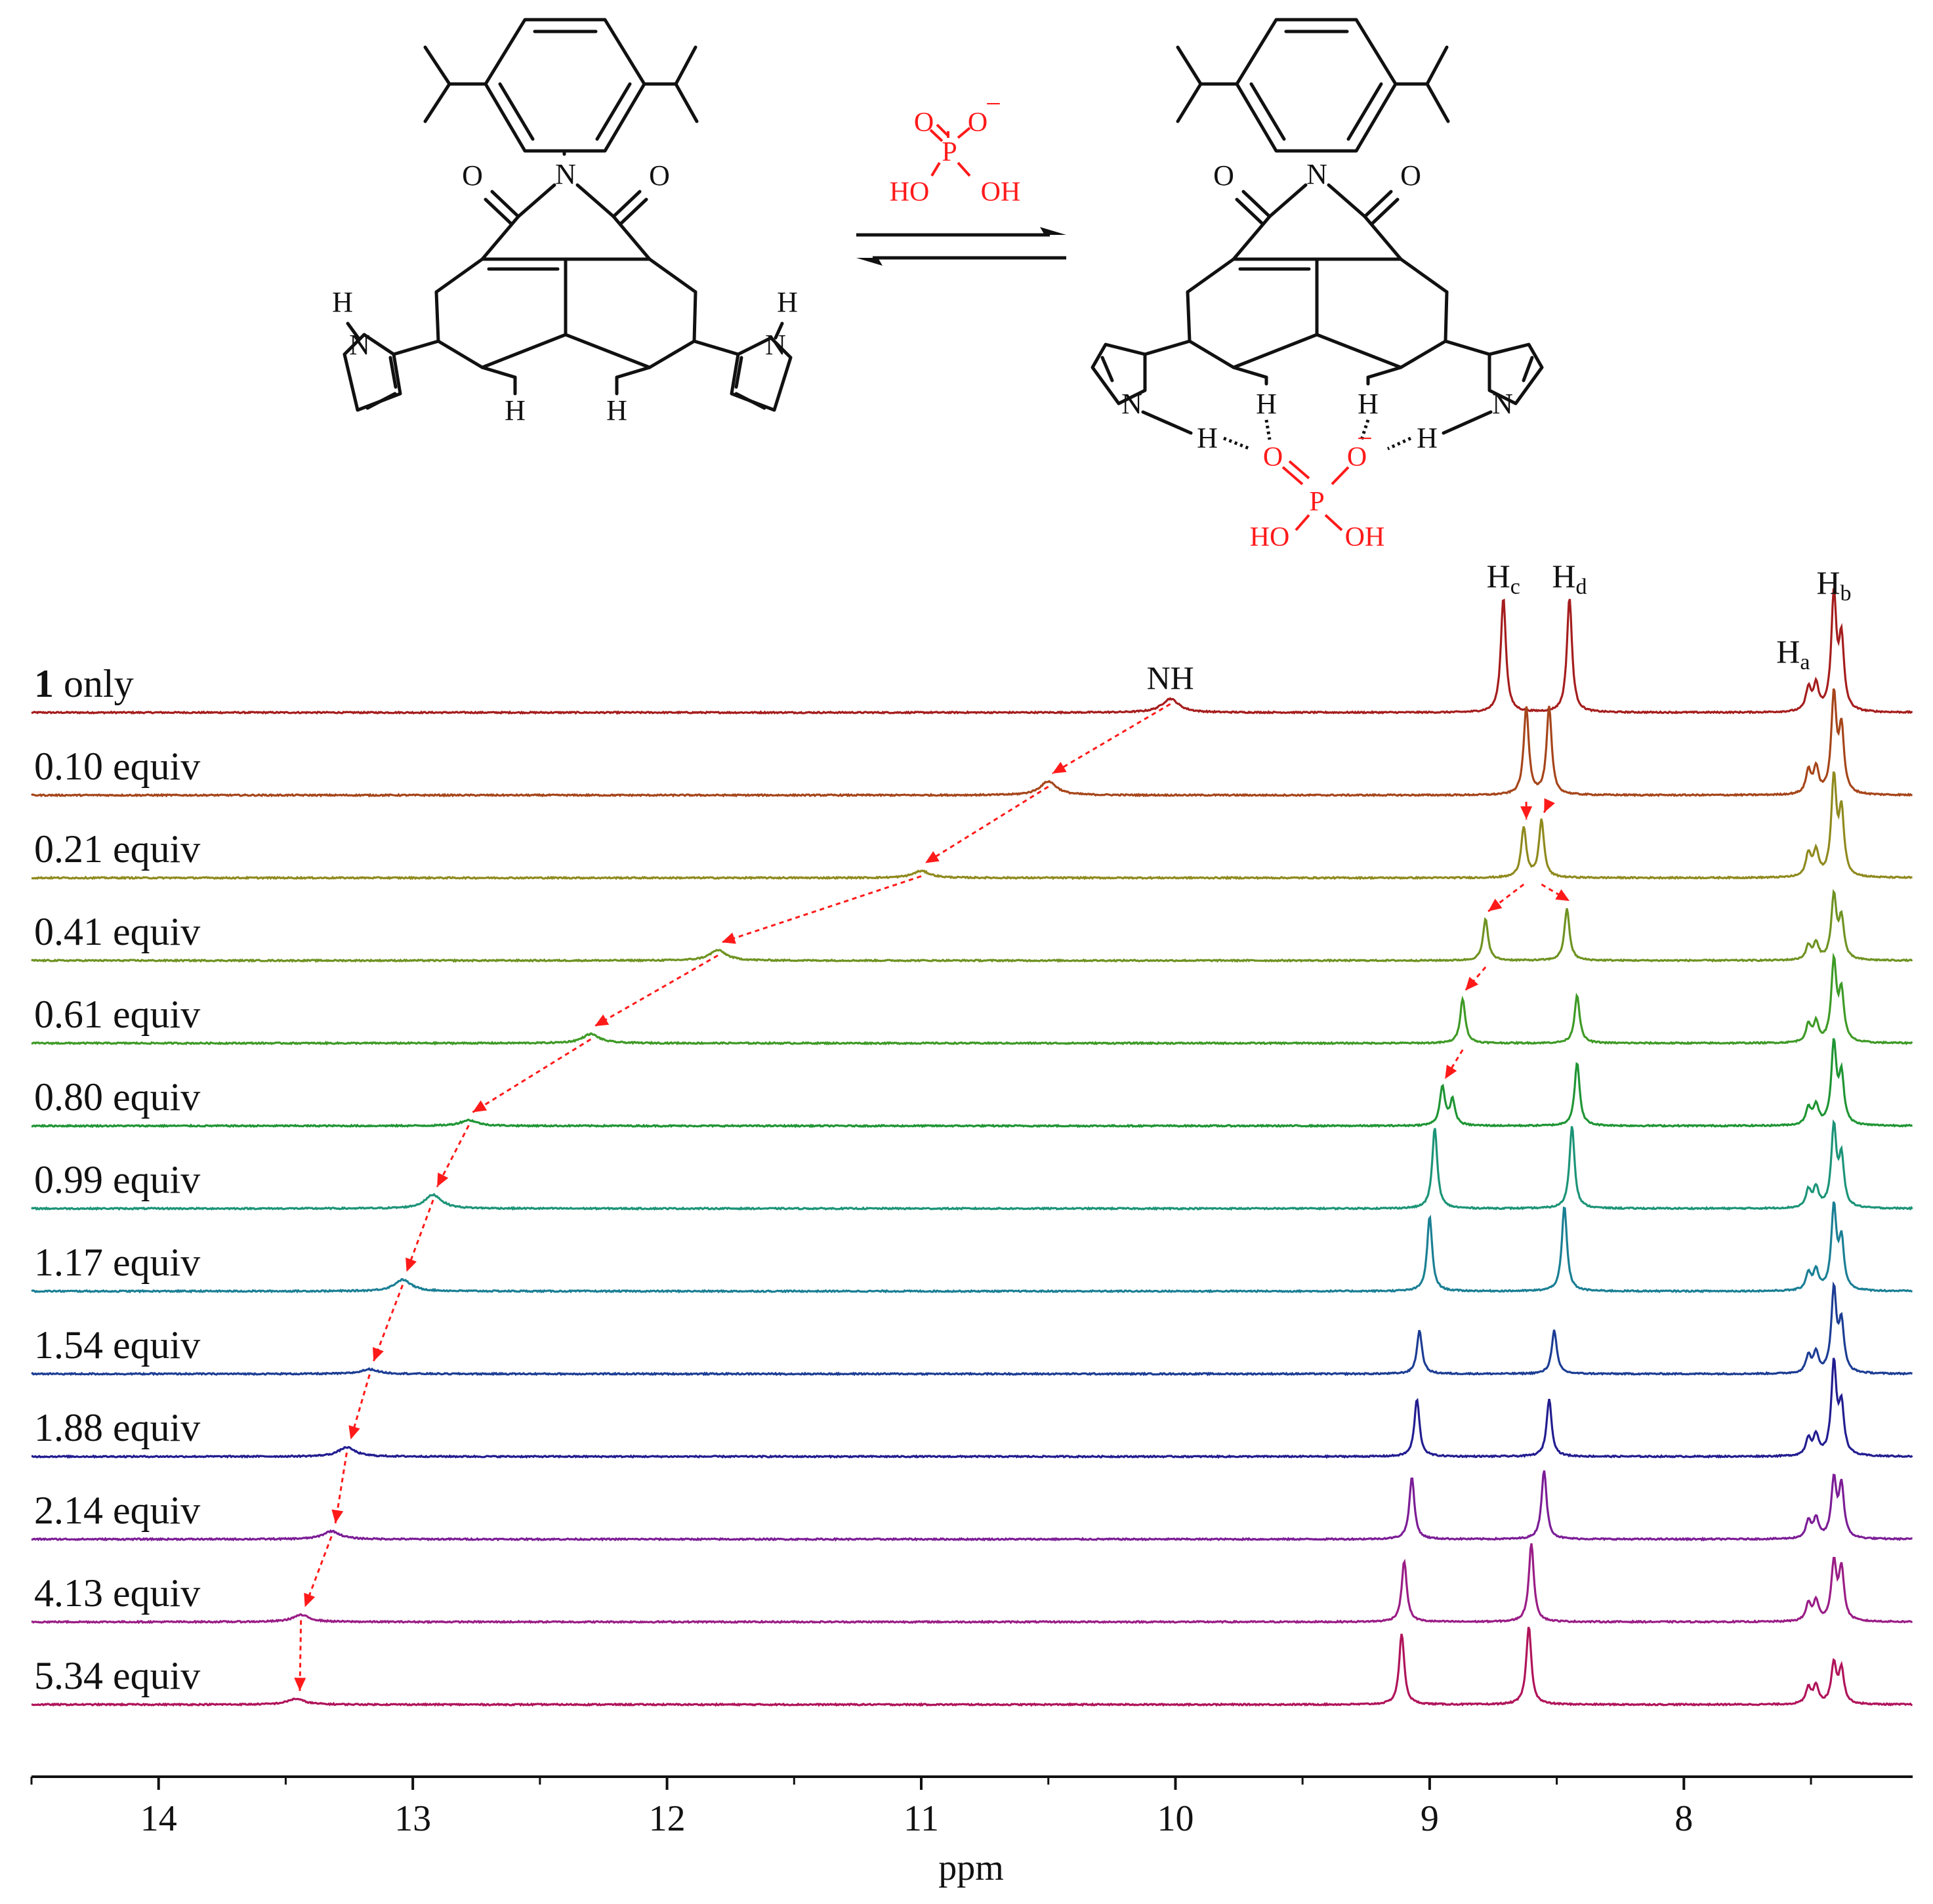 Image resolution: width=1933 pixels, height=1904 pixels. What do you see at coordinates (1270, 537) in the screenshot?
I see `atom-label: HO` at bounding box center [1270, 537].